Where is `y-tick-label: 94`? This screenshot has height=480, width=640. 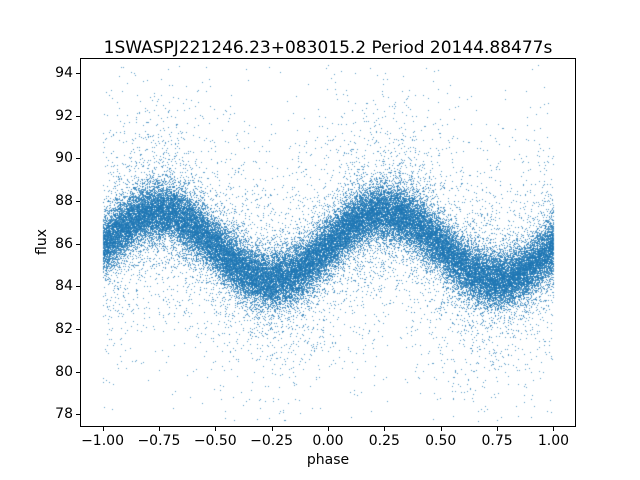 y-tick-label: 94 is located at coordinates (64, 72).